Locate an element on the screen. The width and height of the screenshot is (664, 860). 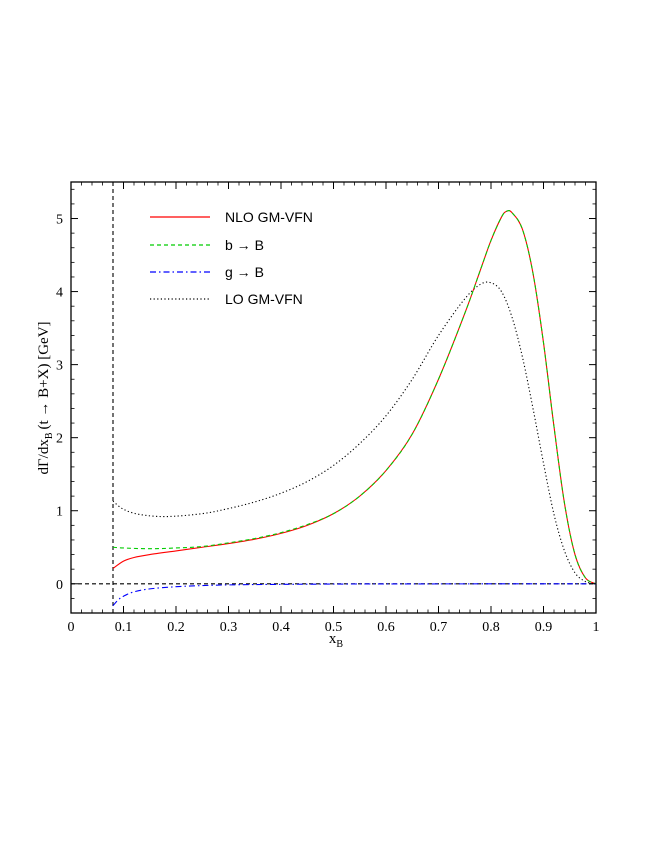
y-tick-label: 0 is located at coordinates (59, 585).